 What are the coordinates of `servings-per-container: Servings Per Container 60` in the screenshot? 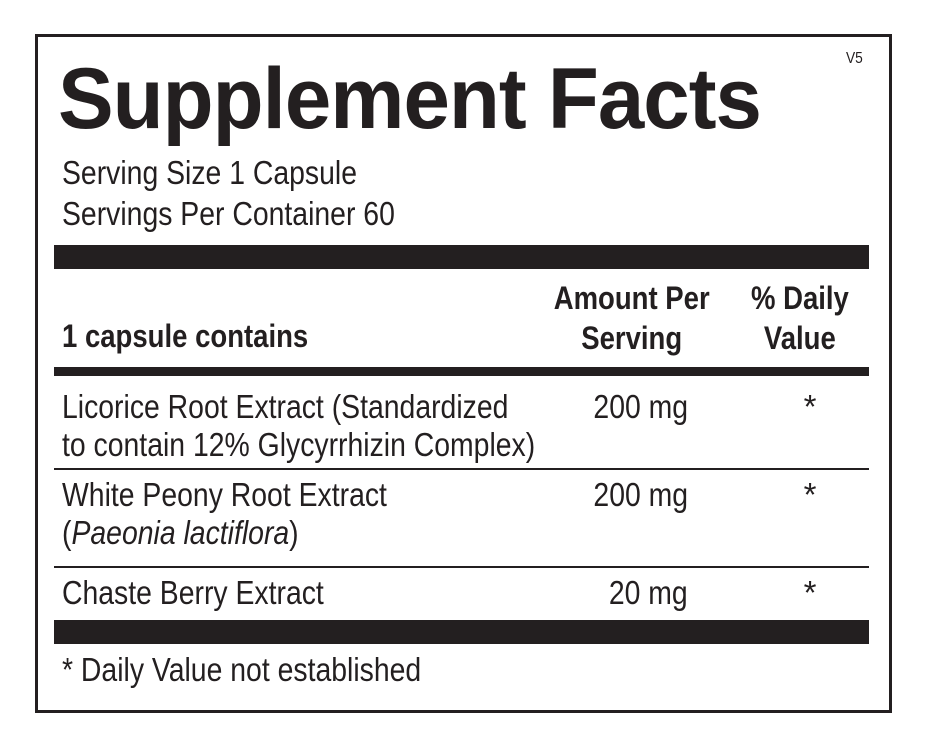 It's located at (228, 213).